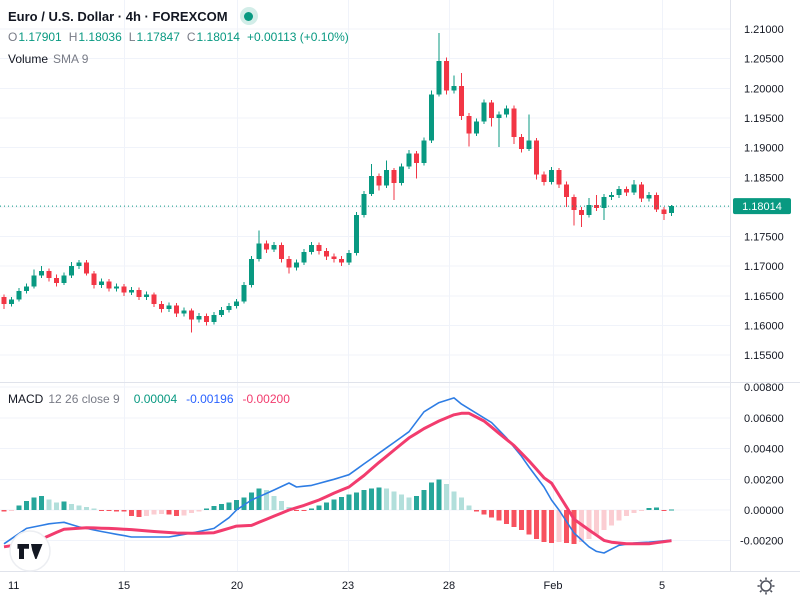 This screenshot has height=600, width=800. What do you see at coordinates (764, 326) in the screenshot?
I see `price-tick-label: 1.16000` at bounding box center [764, 326].